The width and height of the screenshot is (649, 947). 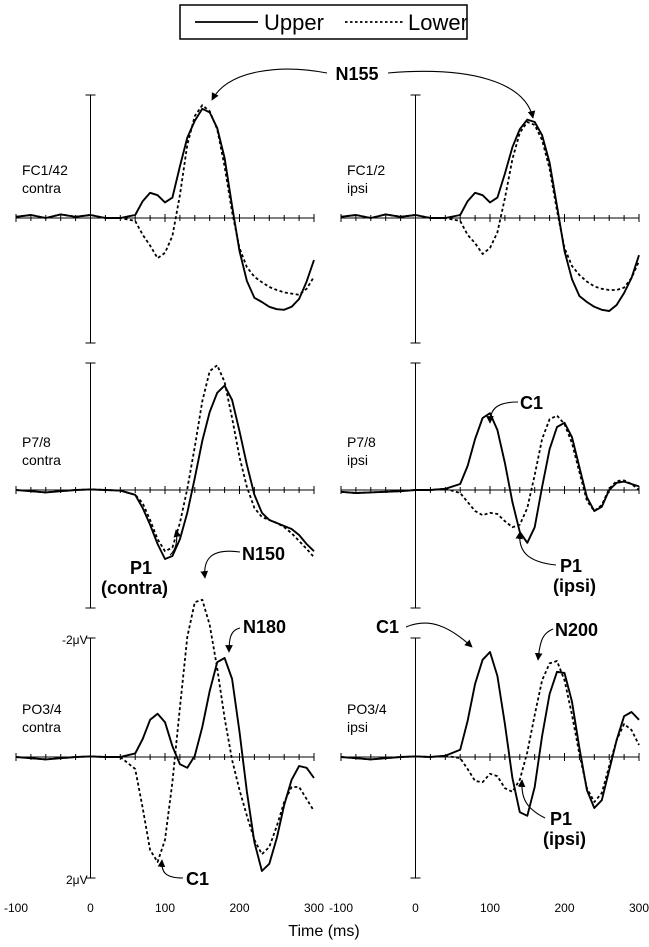 What do you see at coordinates (264, 627) in the screenshot?
I see `annotation-n180: N180` at bounding box center [264, 627].